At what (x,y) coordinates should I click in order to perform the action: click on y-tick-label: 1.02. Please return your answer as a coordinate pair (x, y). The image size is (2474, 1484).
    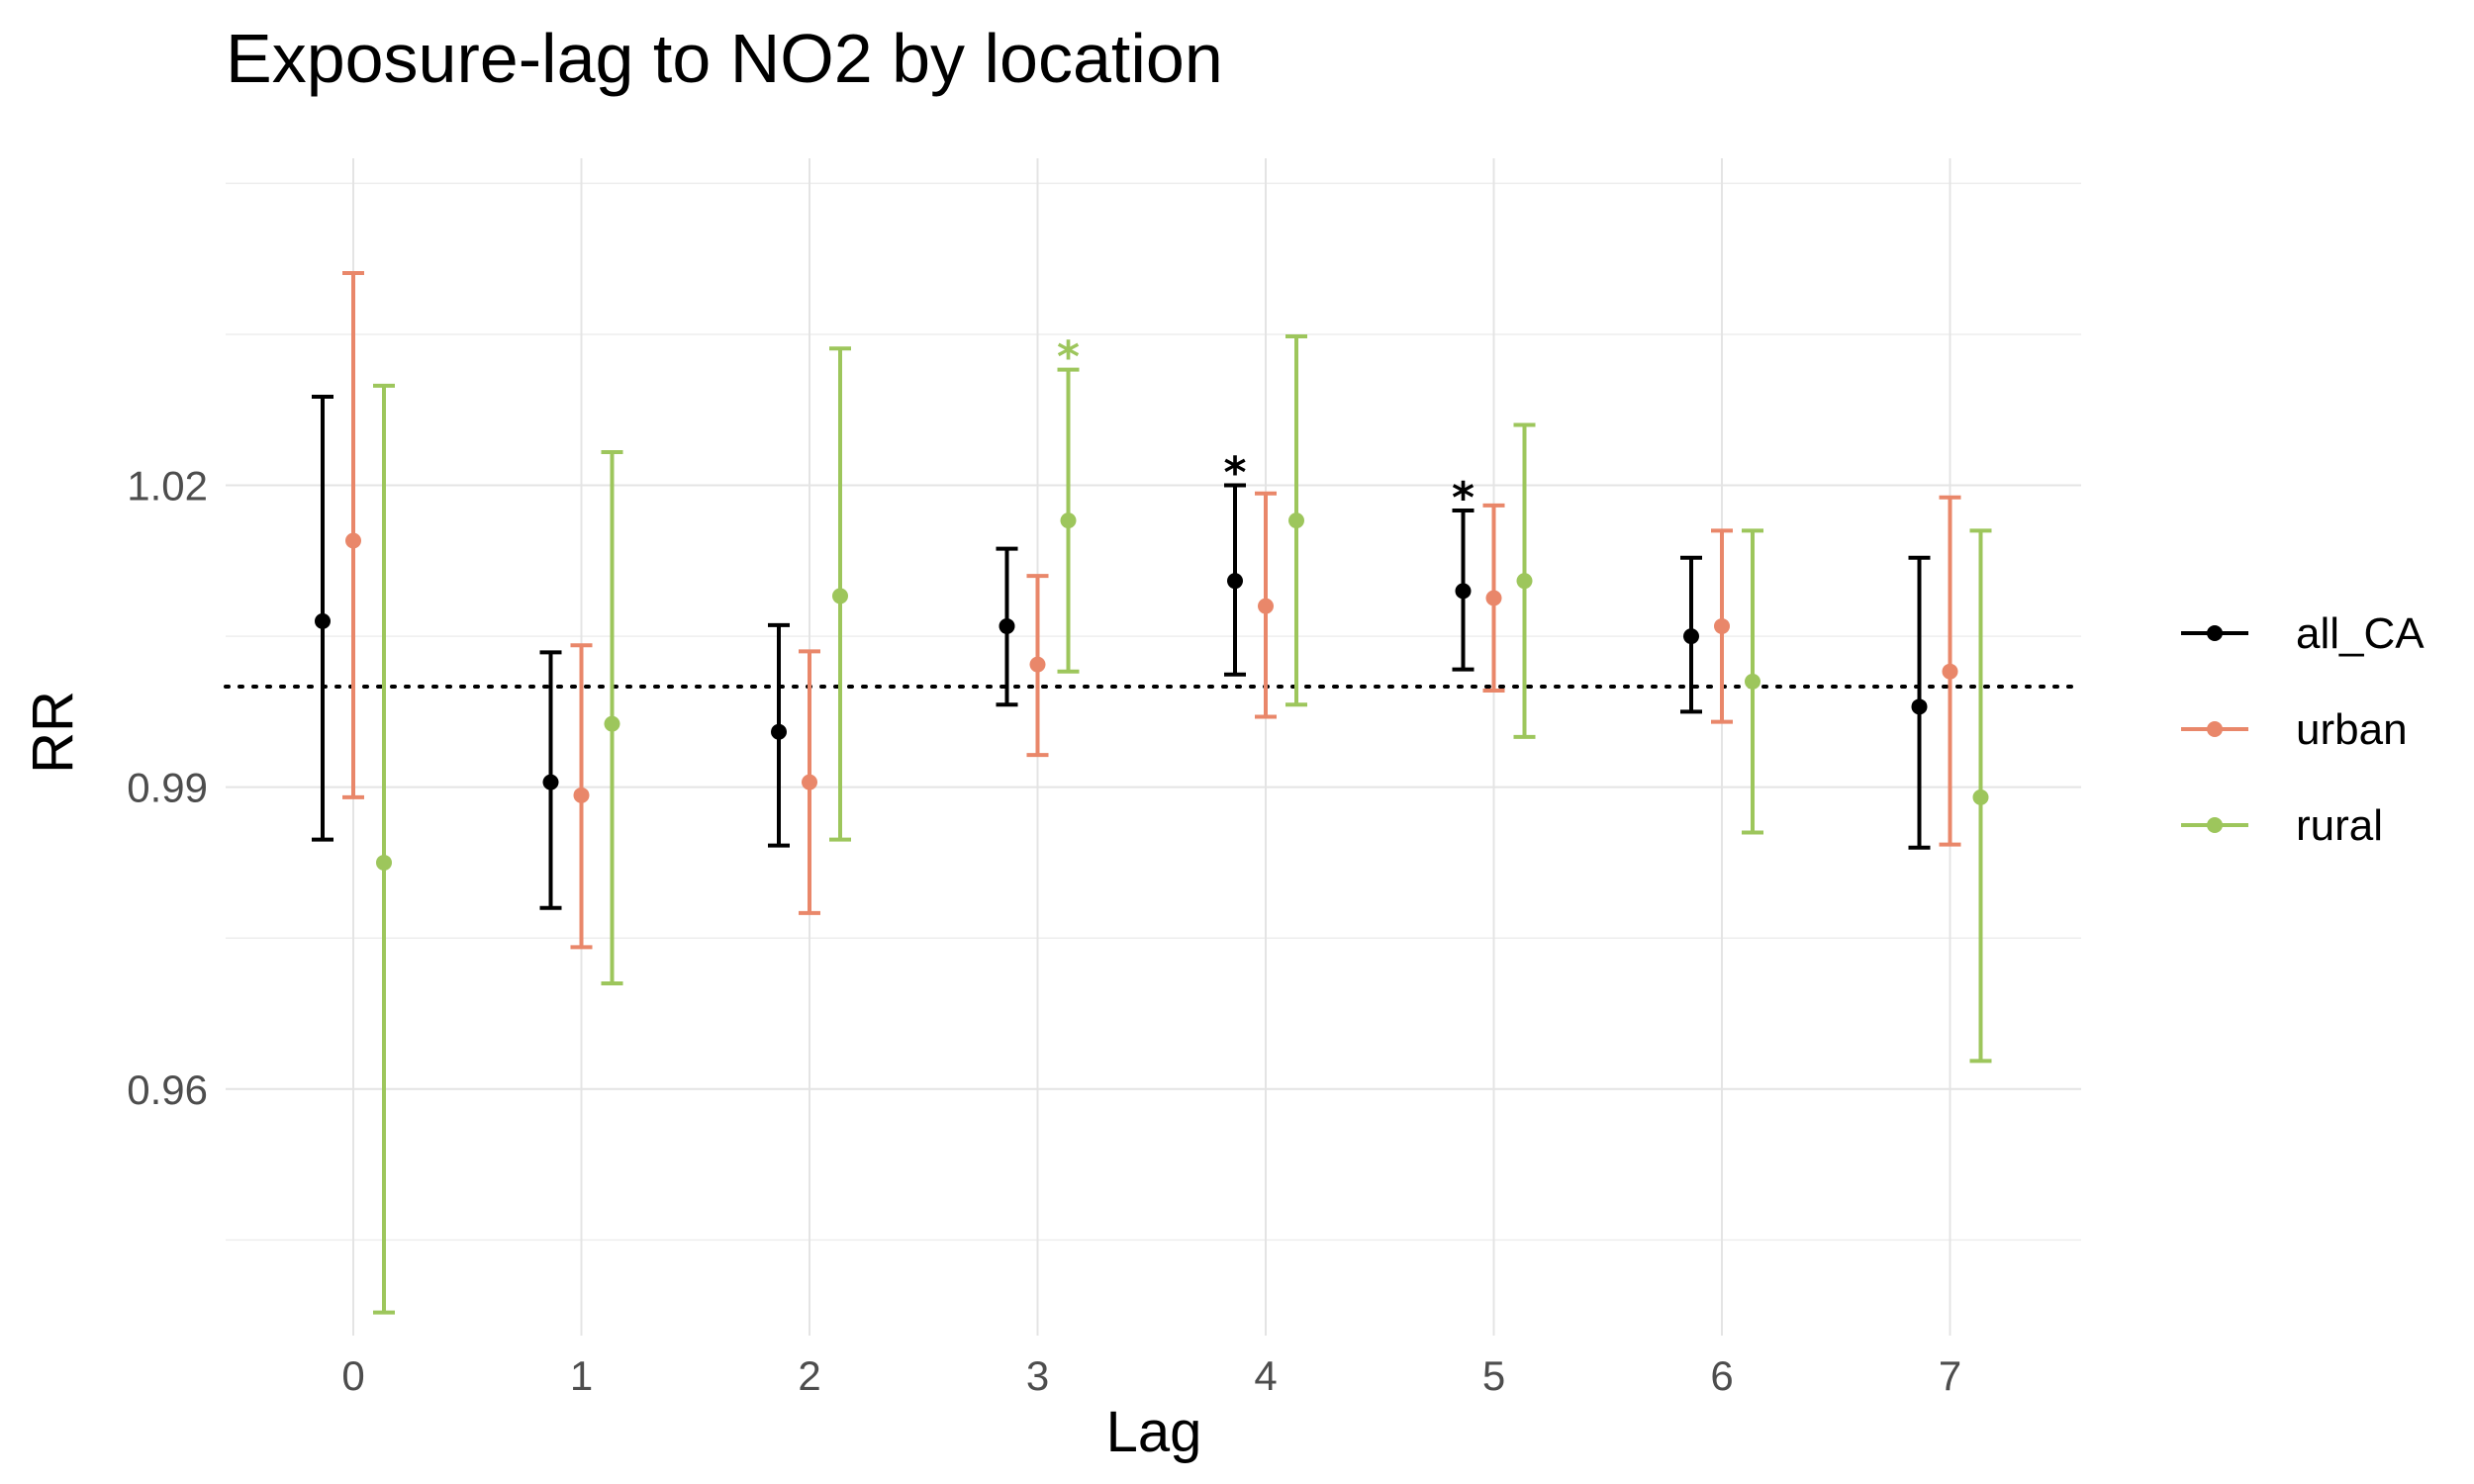
    Looking at the image, I should click on (167, 486).